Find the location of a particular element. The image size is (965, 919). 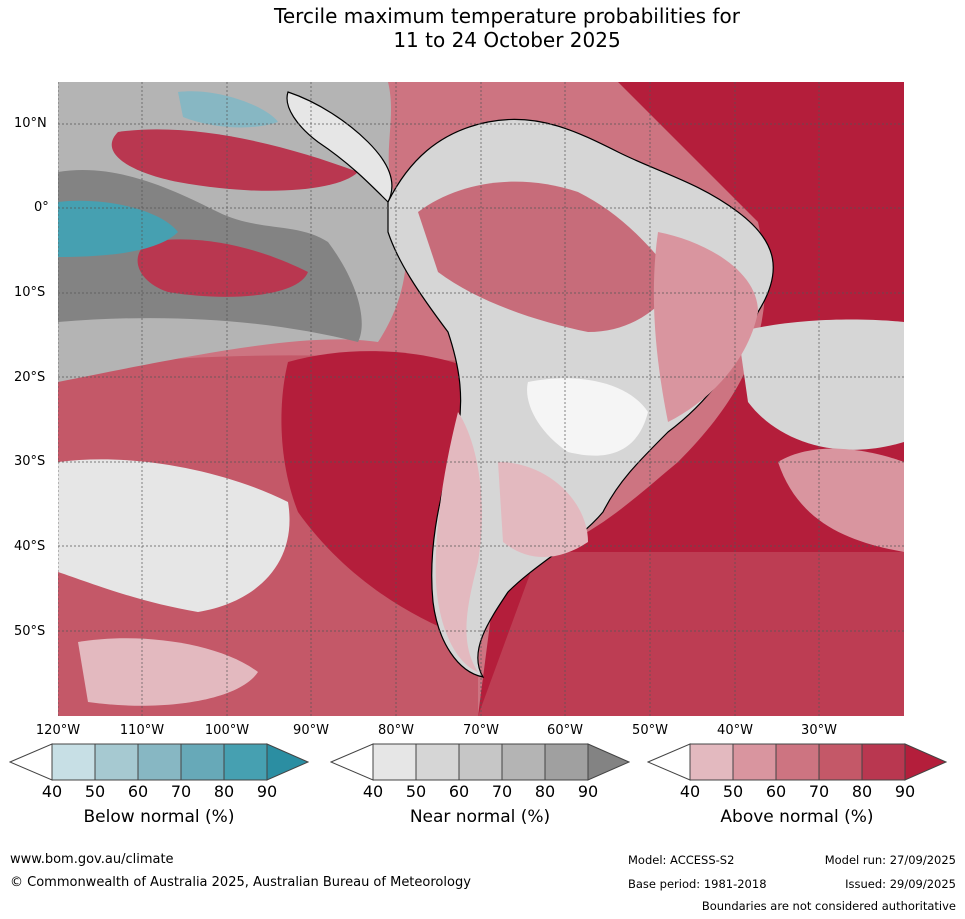

colorbar-near is located at coordinates (480, 762).